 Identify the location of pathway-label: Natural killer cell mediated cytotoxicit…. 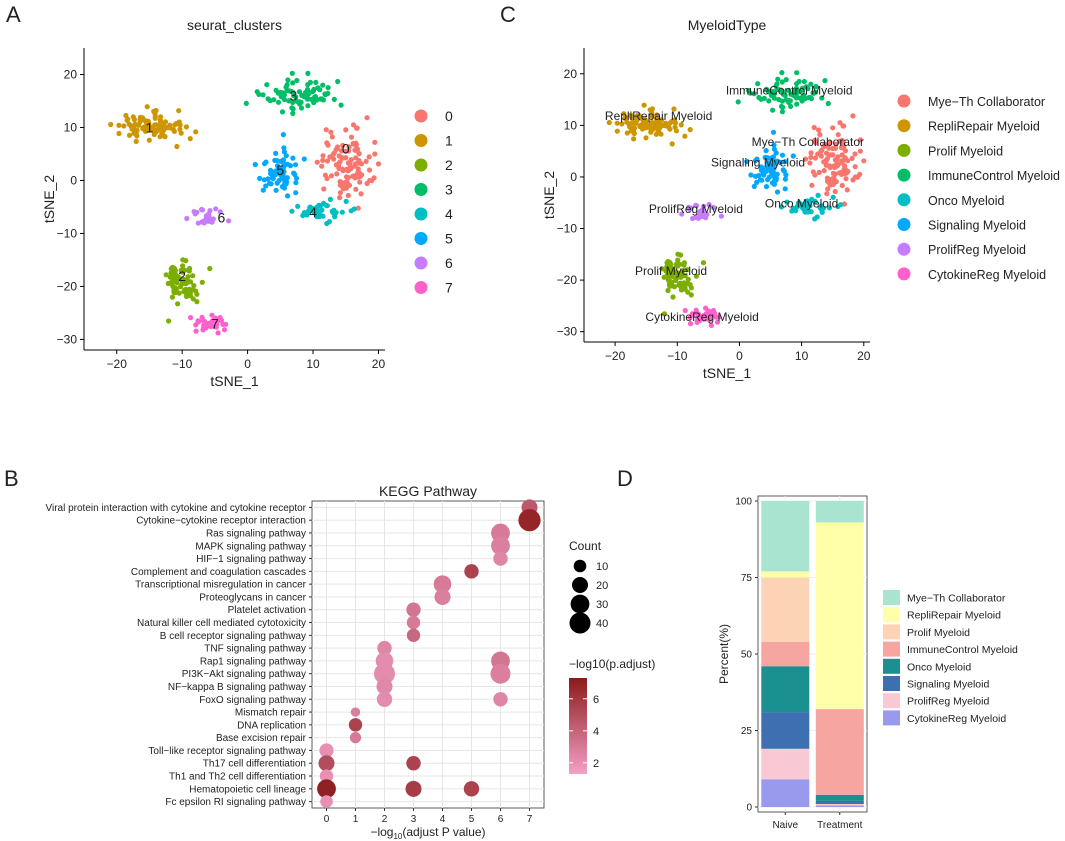
(221, 623).